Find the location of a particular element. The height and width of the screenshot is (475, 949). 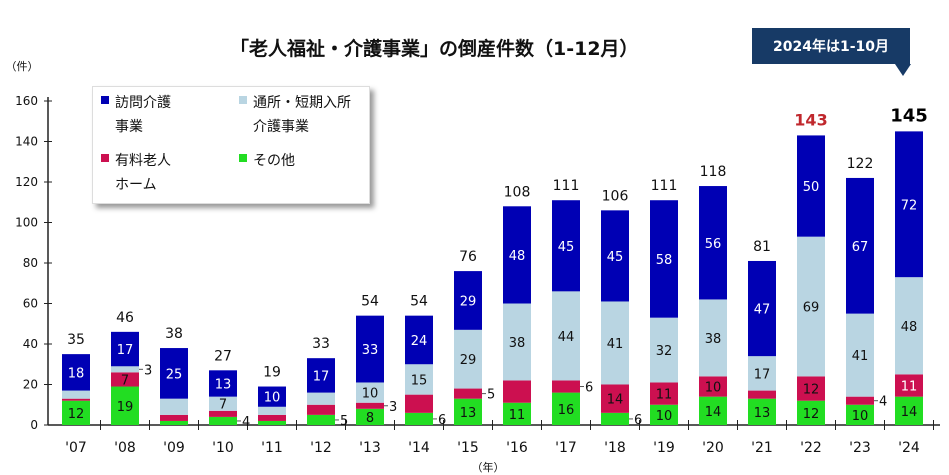

y-tick-label: 0 is located at coordinates (34, 425).